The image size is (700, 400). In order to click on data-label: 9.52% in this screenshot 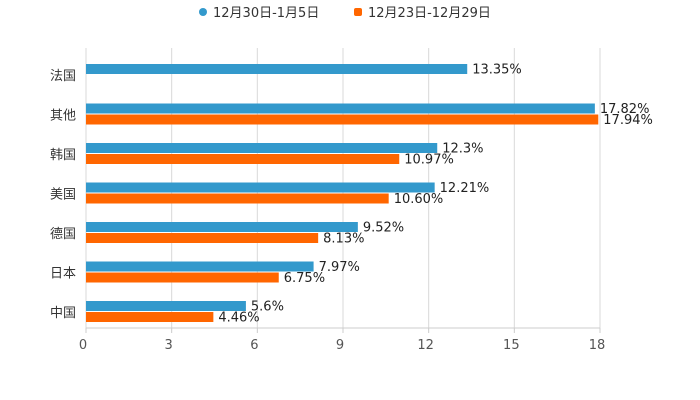, I will do `click(383, 228)`.